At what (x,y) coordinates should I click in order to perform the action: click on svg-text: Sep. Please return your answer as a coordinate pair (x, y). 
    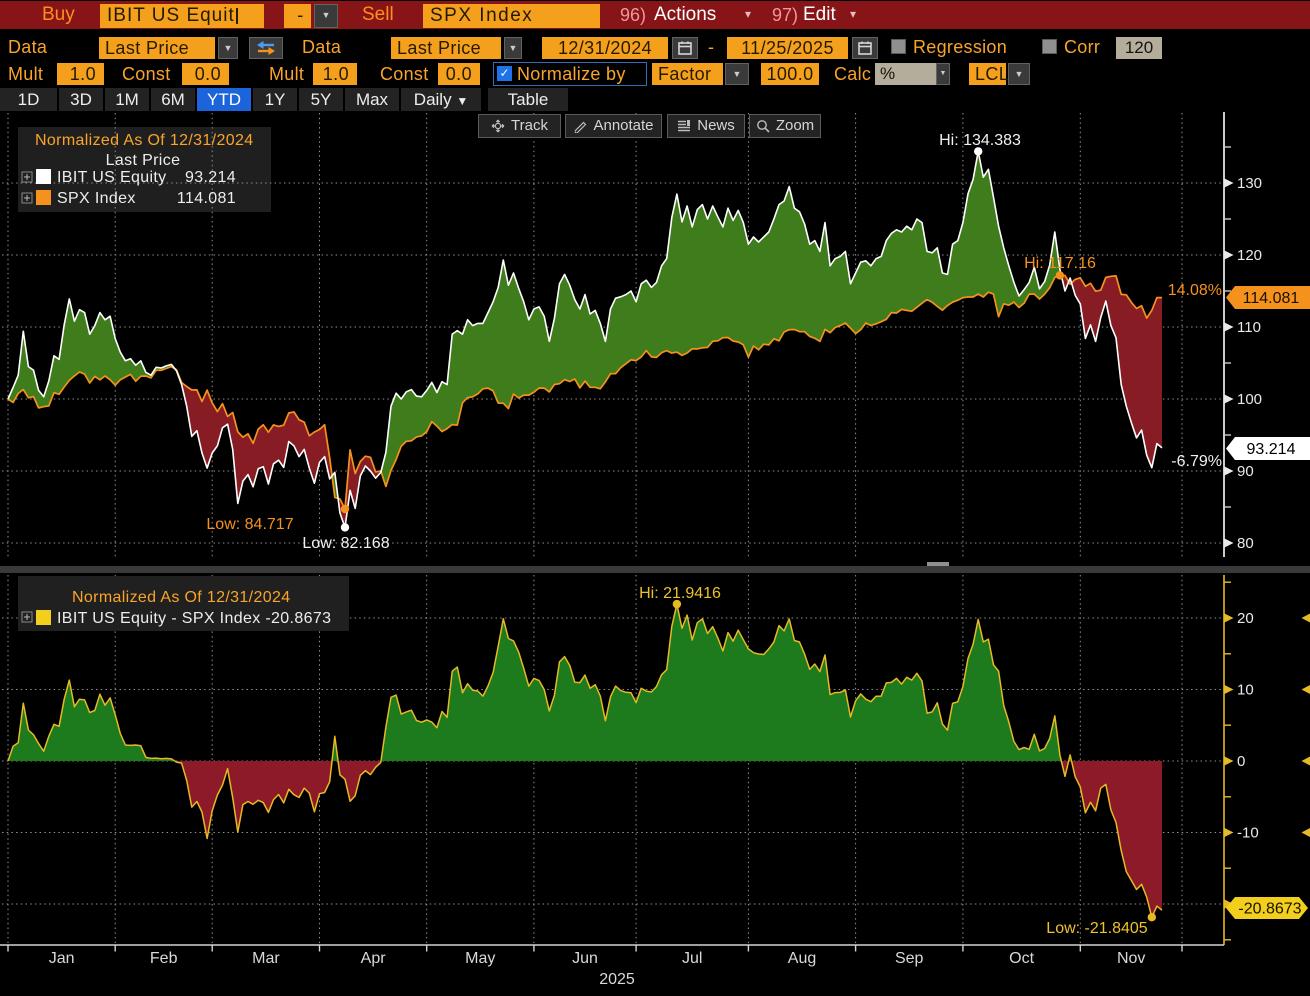
    Looking at the image, I should click on (909, 958).